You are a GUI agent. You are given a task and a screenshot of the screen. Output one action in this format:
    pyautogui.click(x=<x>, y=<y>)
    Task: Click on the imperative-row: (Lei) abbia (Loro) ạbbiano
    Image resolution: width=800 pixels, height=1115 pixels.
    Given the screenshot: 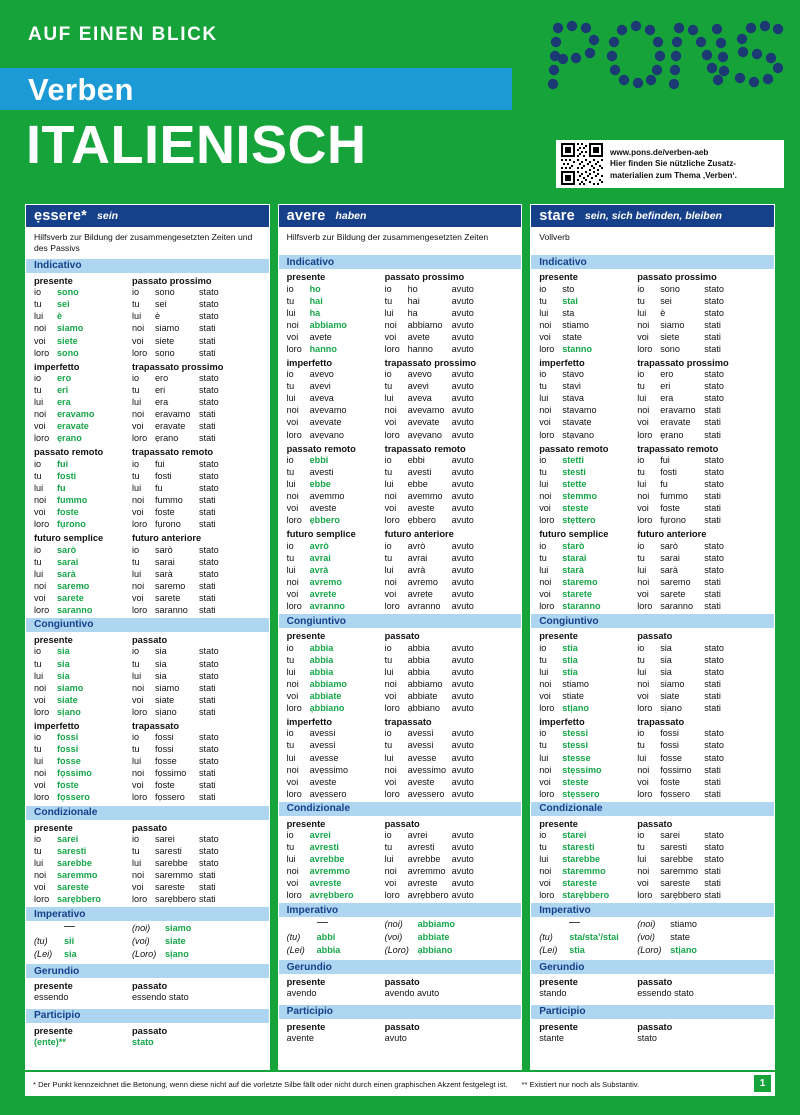 What is the action you would take?
    pyautogui.click(x=404, y=950)
    